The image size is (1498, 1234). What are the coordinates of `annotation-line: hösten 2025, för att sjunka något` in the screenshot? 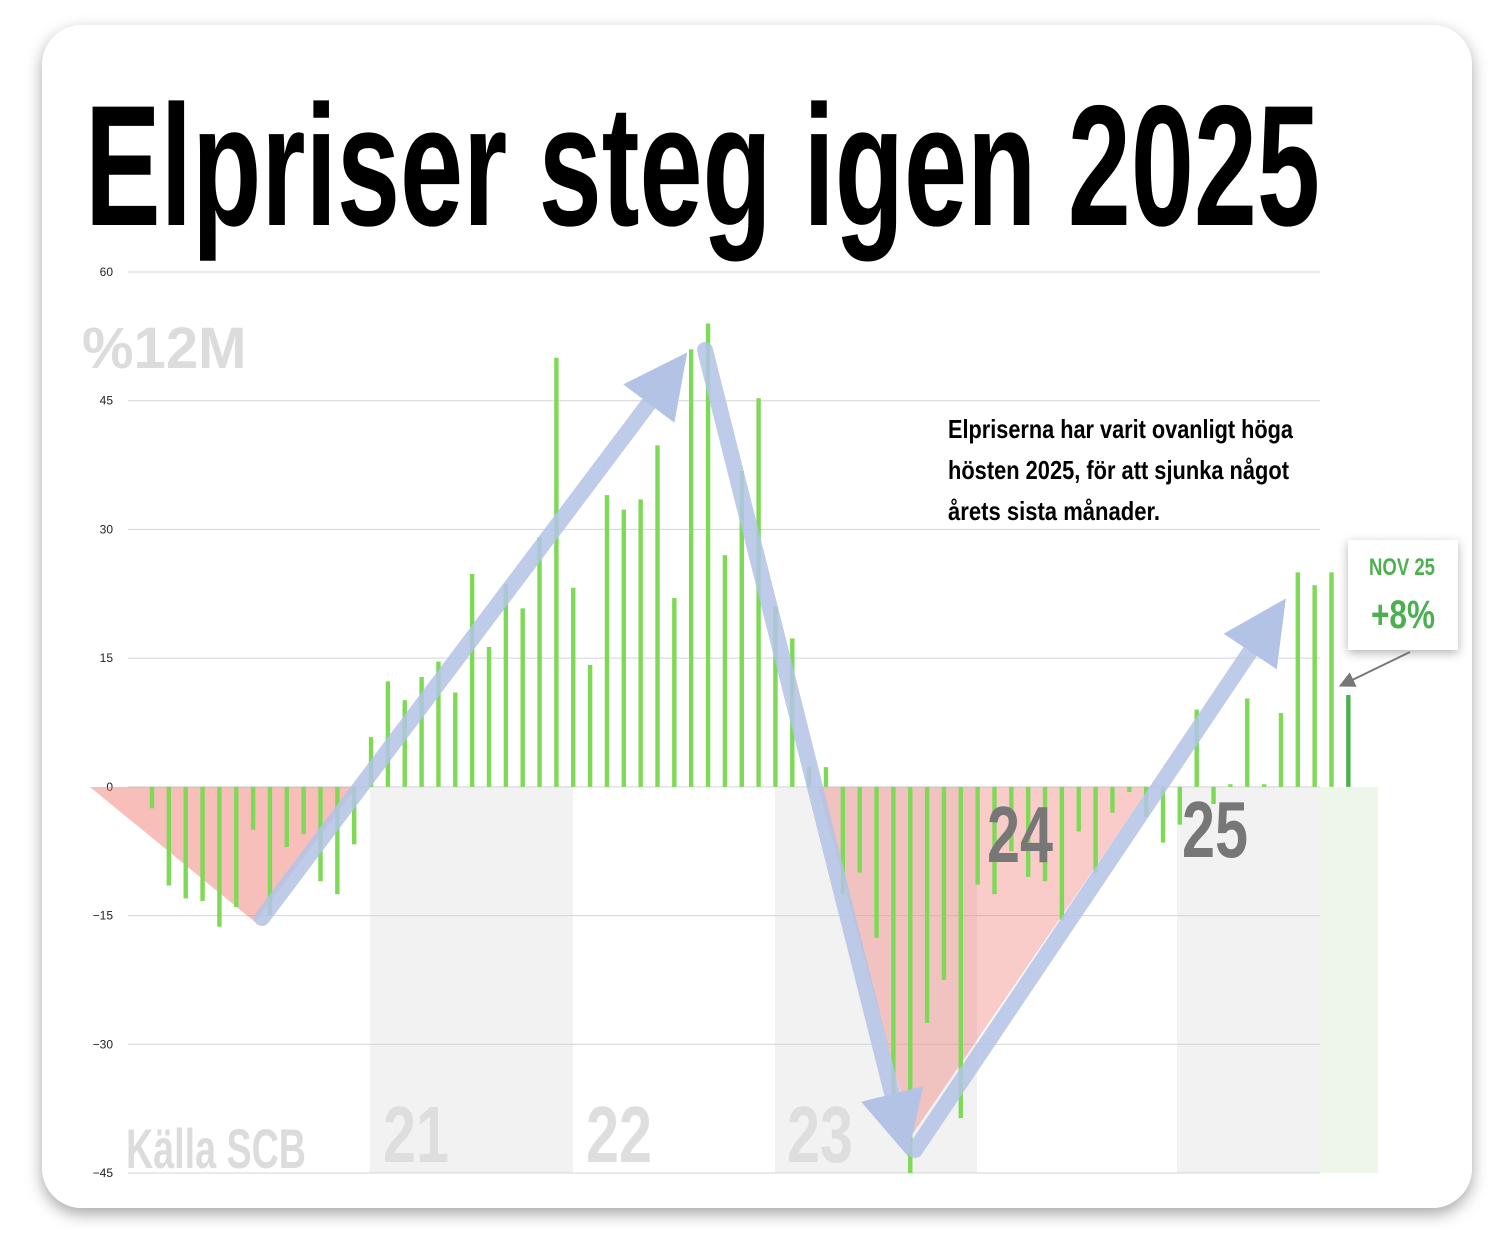 It's located at (1118, 470).